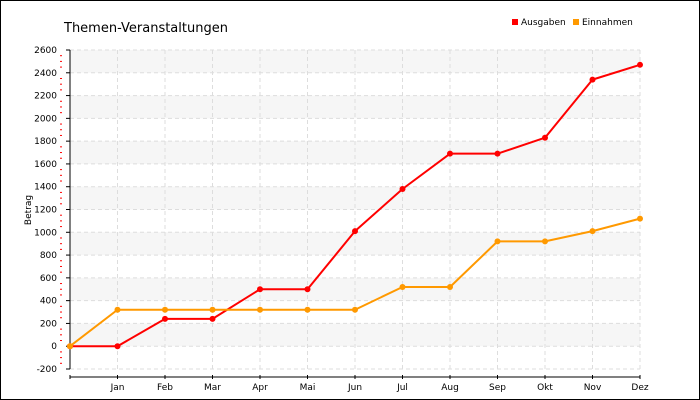 The width and height of the screenshot is (700, 400). What do you see at coordinates (117, 388) in the screenshot?
I see `x-tick-label: Jan` at bounding box center [117, 388].